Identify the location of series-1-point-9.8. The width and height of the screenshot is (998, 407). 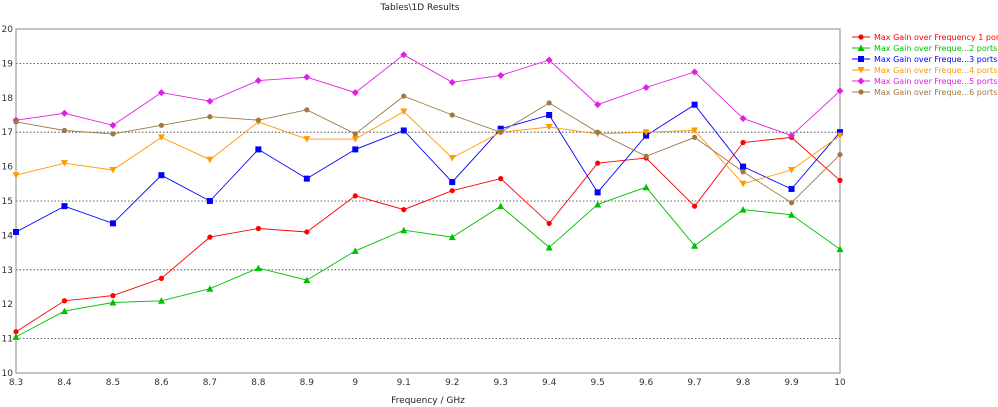
(743, 142).